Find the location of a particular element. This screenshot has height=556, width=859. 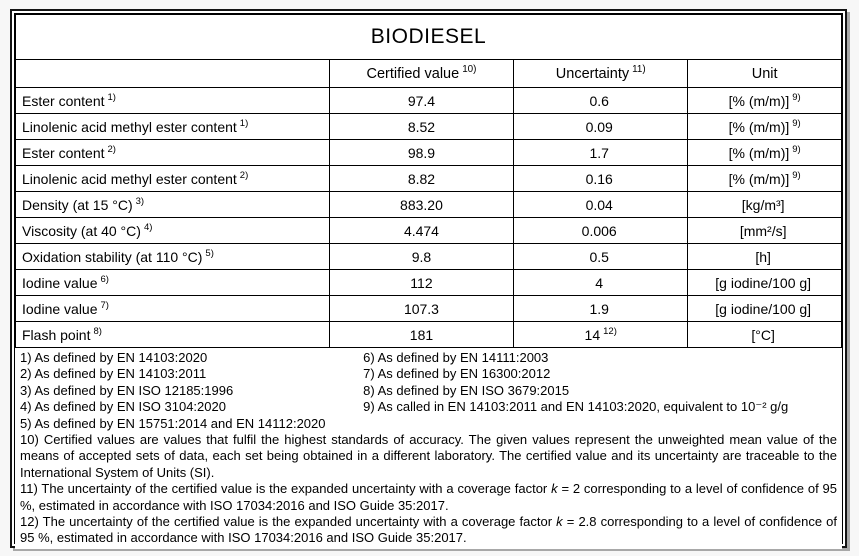

column-header-unit: Unit is located at coordinates (764, 73).